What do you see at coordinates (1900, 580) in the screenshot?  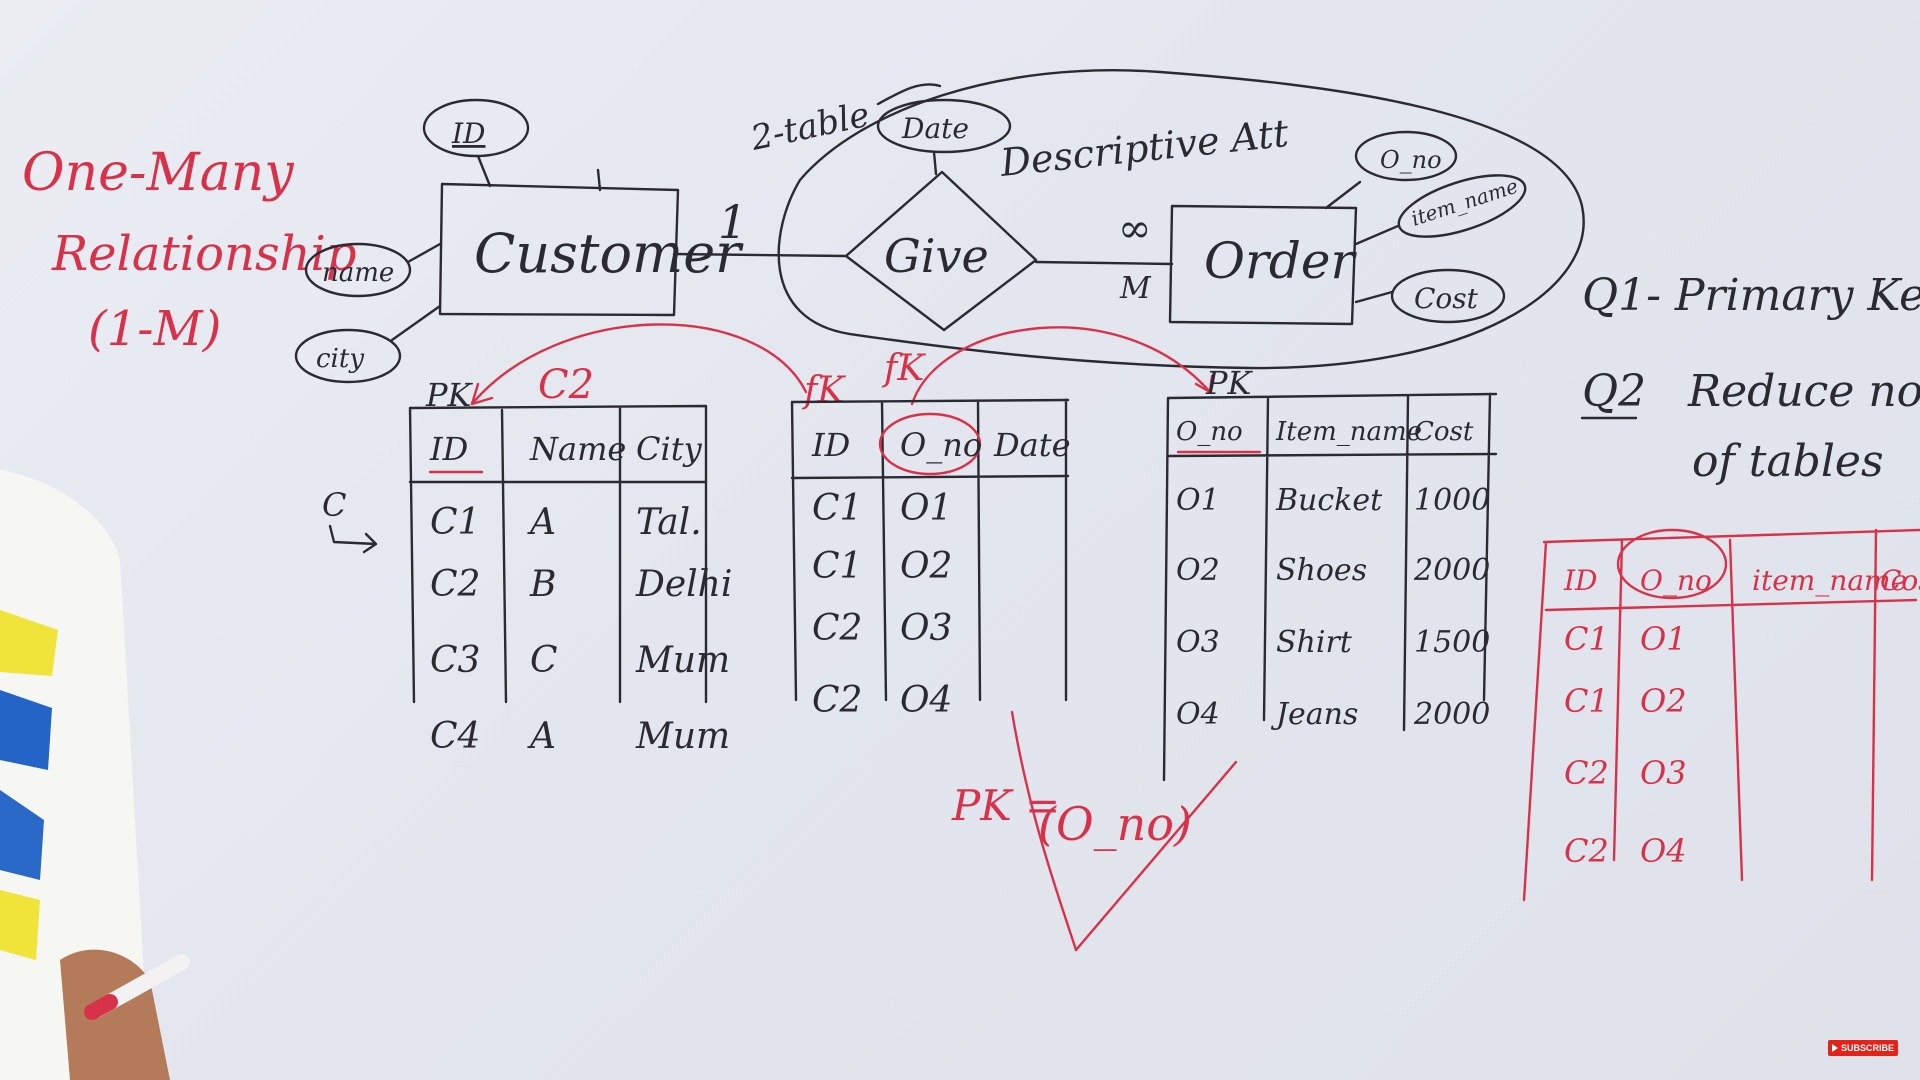 I see `table_reduced-header-3: Cos` at bounding box center [1900, 580].